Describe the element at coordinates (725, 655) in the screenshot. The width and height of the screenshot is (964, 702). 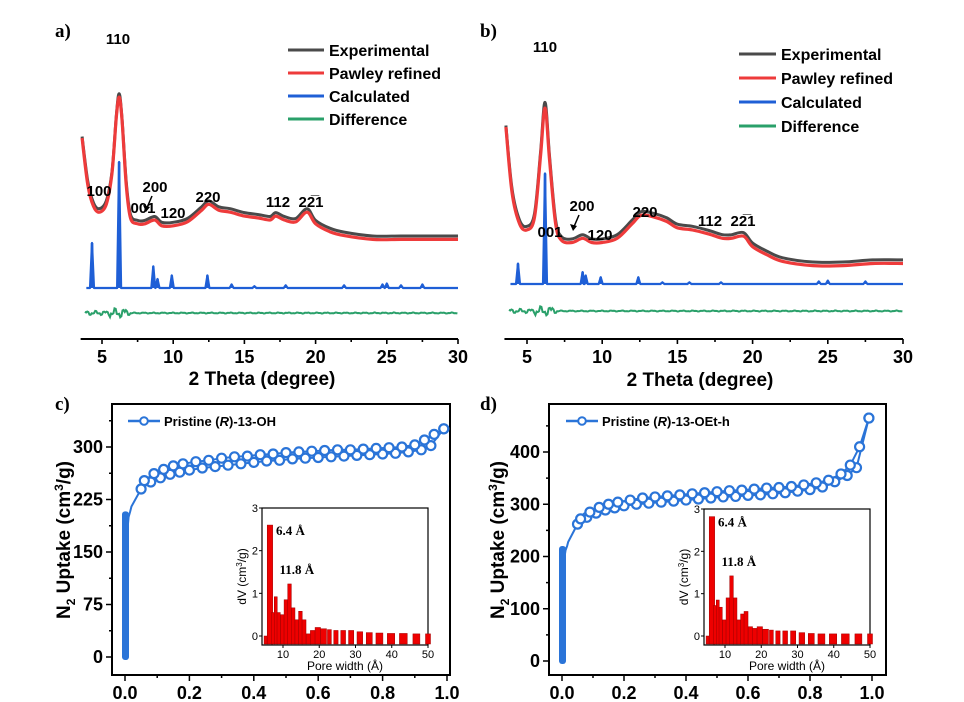
I see `inset-xtick-label-d-10: 10` at that location.